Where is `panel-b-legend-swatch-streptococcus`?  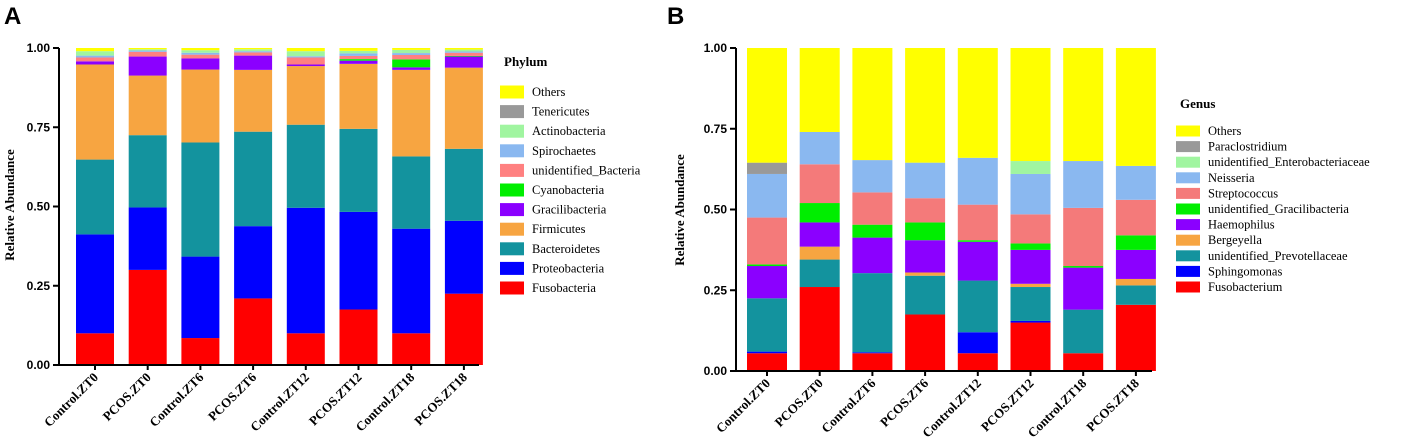
panel-b-legend-swatch-streptococcus is located at coordinates (1188, 193).